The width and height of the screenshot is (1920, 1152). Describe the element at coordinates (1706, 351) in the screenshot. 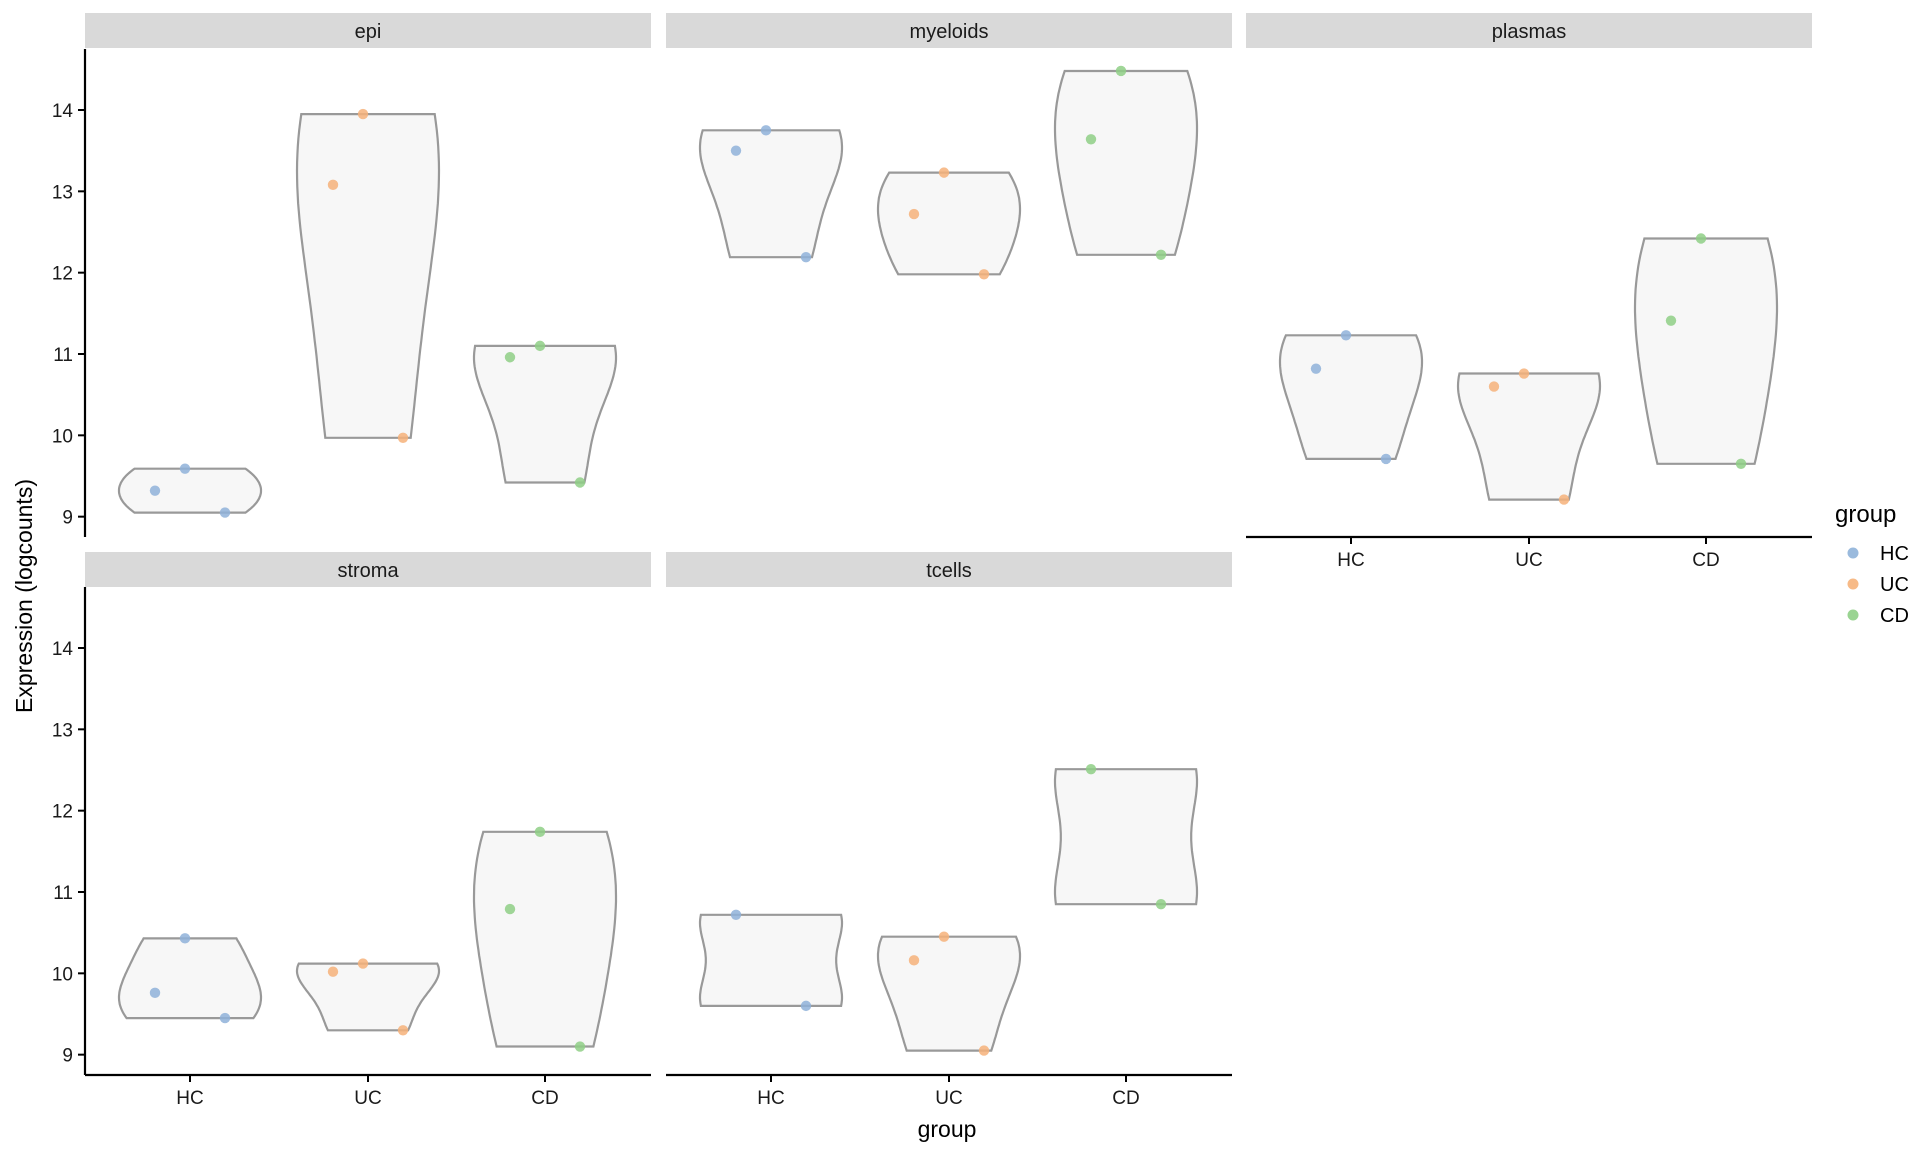

I see `violin-plasmas-CD` at that location.